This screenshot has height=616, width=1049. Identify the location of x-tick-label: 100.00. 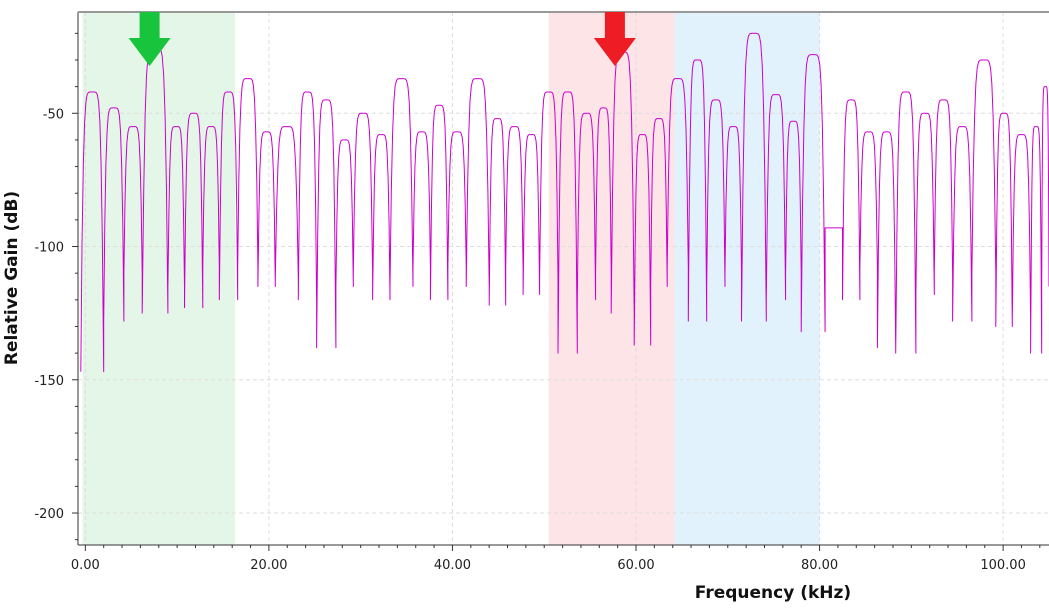
(1003, 565).